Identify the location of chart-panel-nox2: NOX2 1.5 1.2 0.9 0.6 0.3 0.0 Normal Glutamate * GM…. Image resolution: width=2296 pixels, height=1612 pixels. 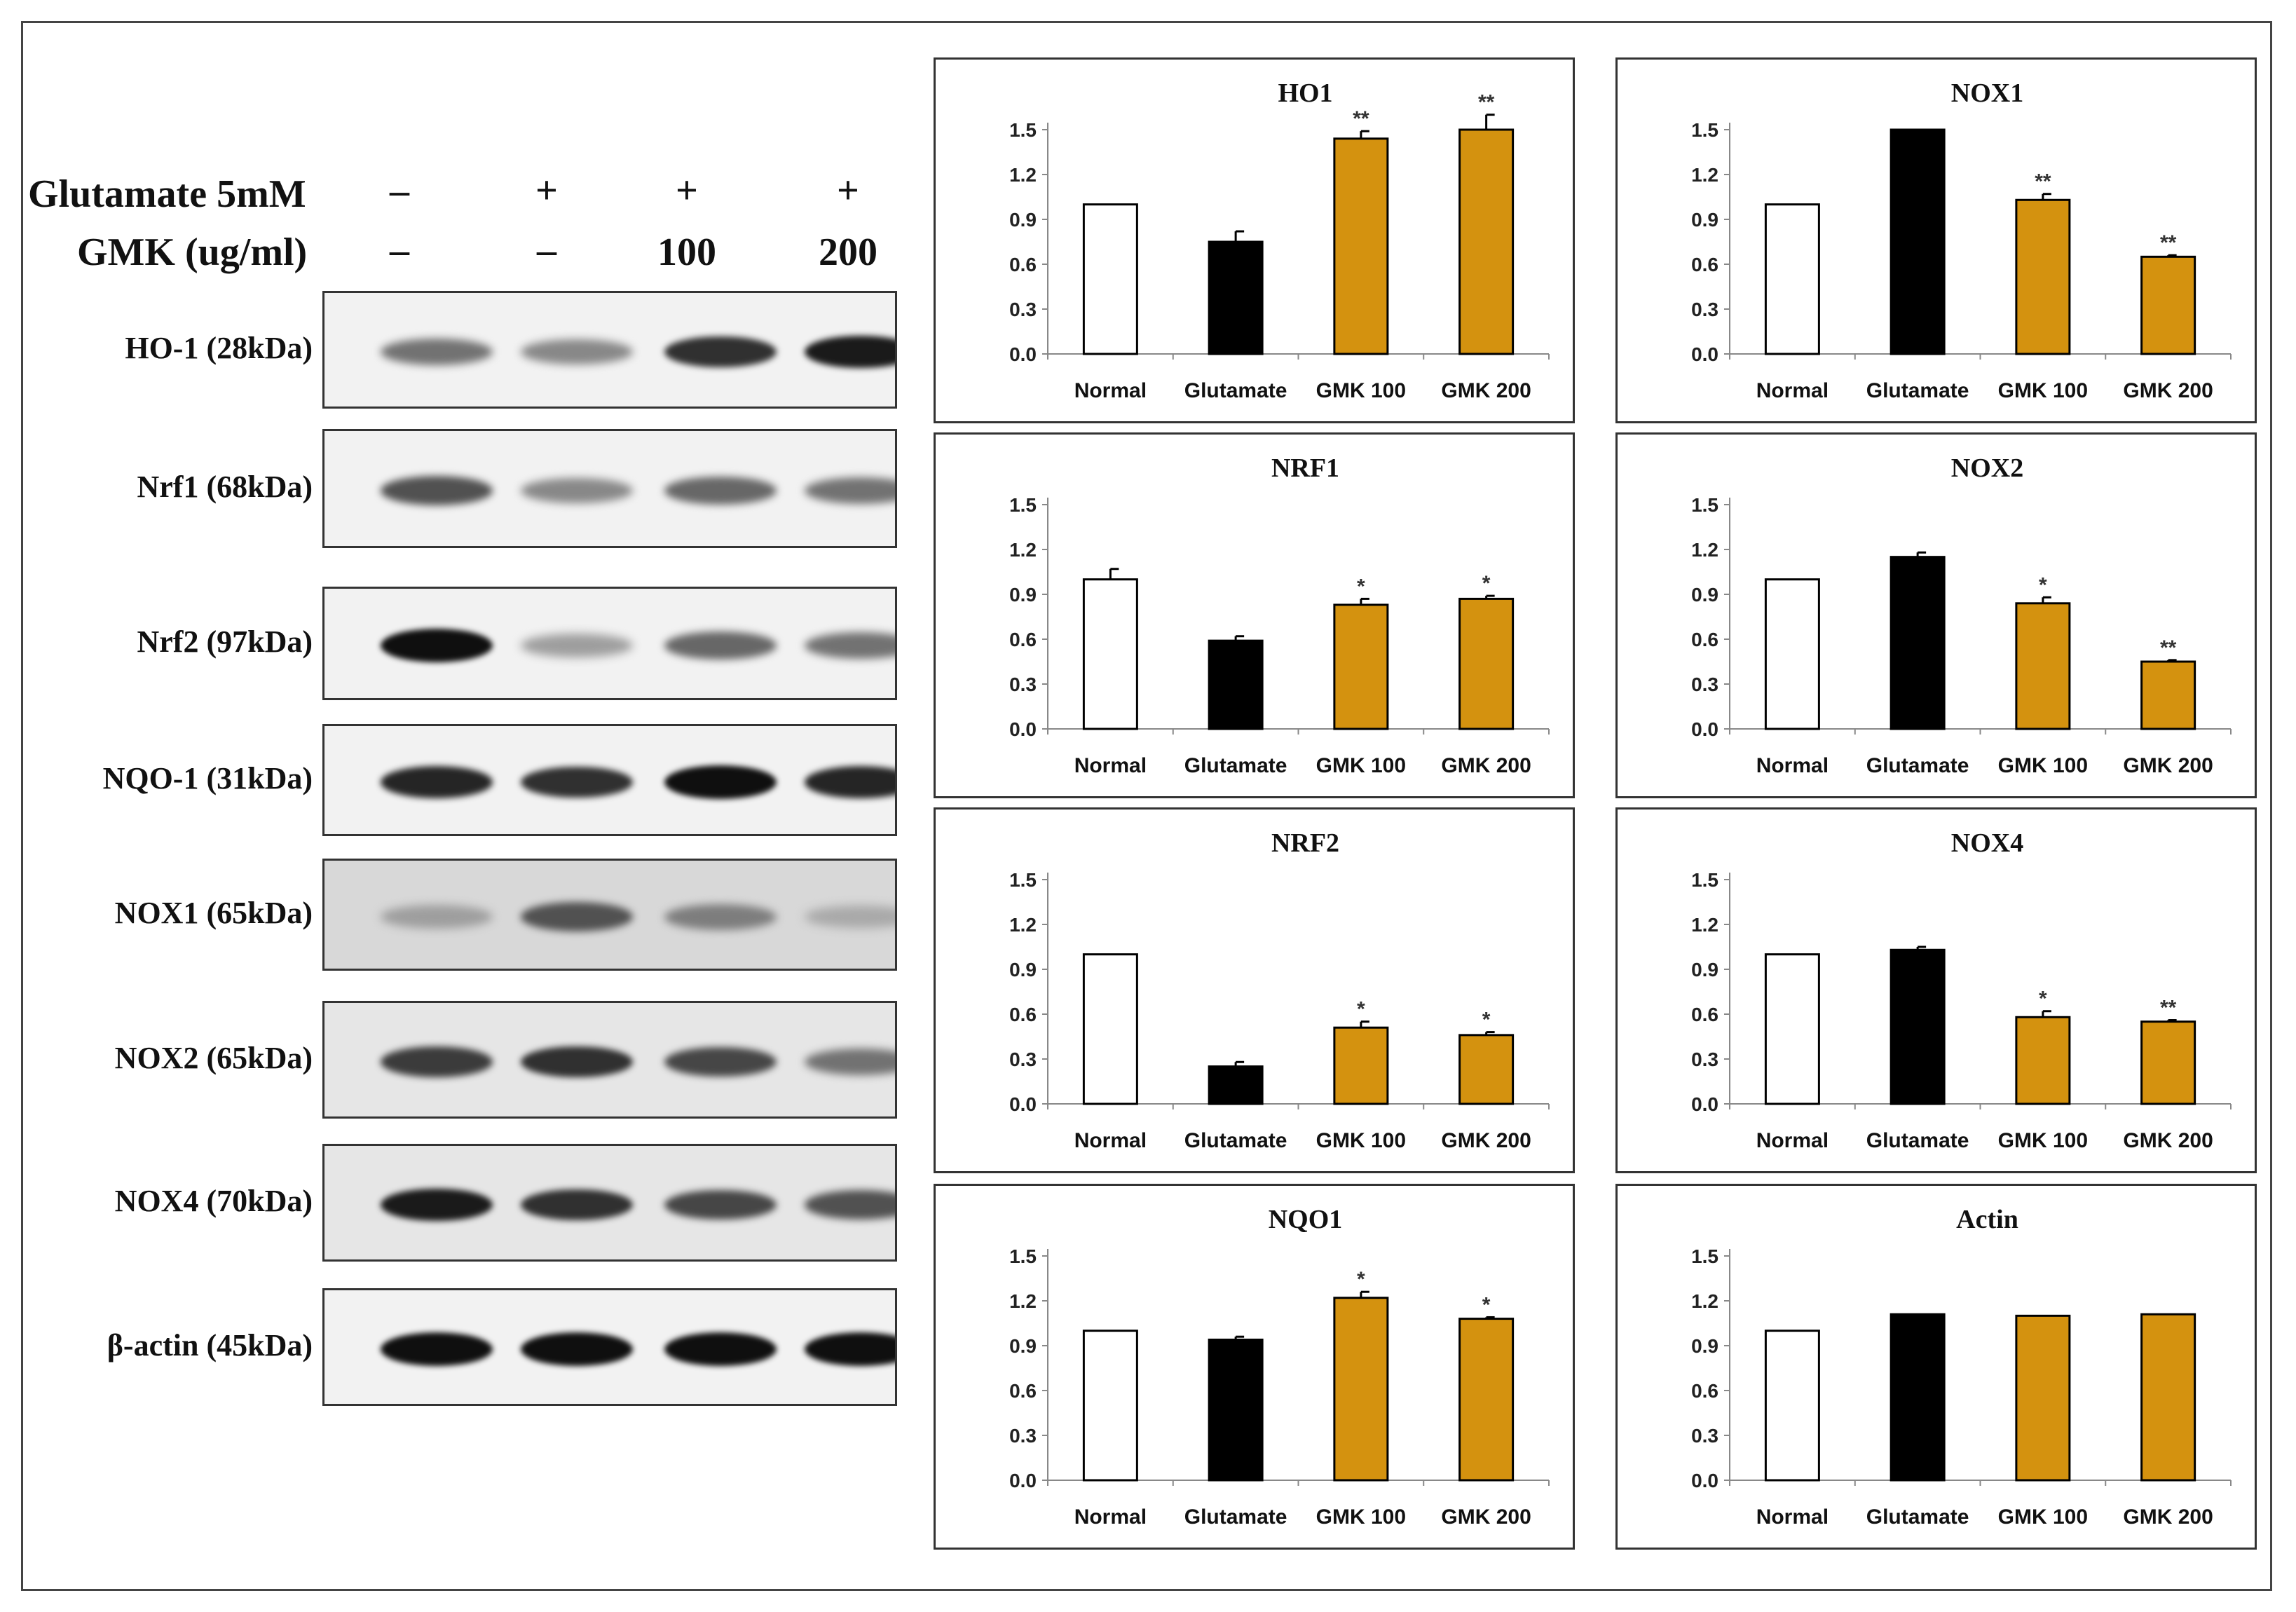
(1936, 615).